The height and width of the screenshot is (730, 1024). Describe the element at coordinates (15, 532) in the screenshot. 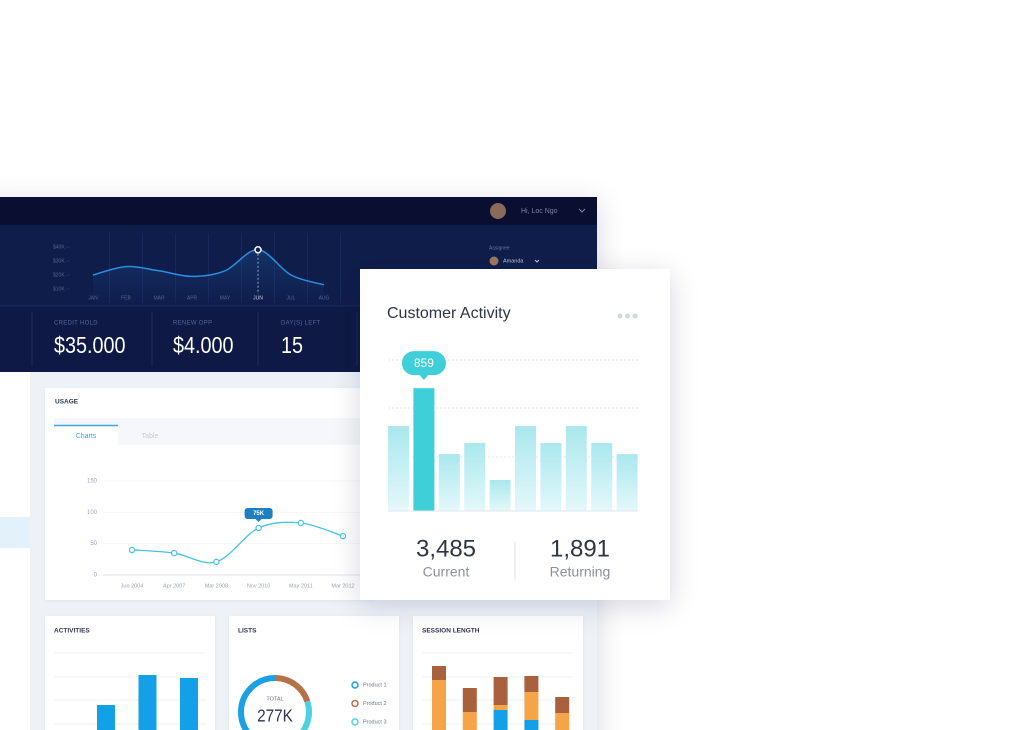

I see `sidebar-active-item` at that location.